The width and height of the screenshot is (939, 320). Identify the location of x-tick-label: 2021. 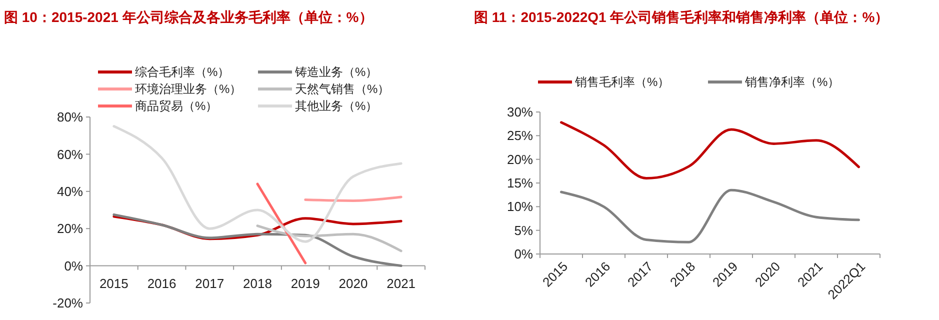
(401, 283).